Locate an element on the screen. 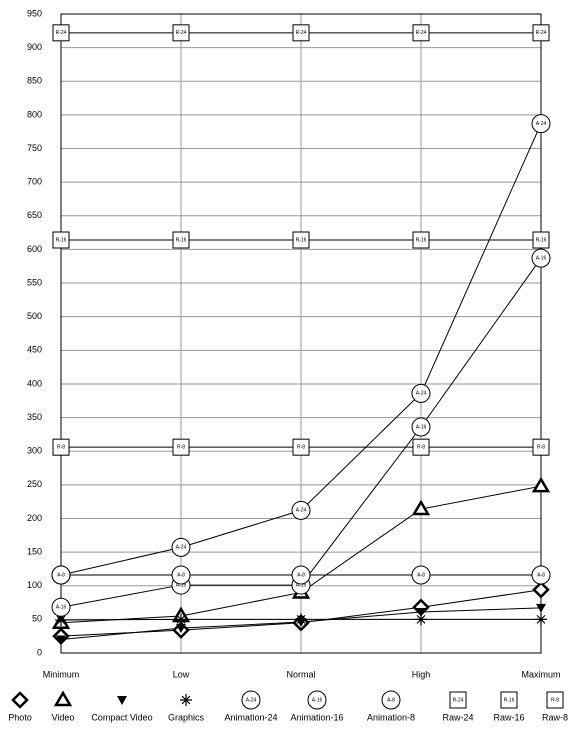 The width and height of the screenshot is (574, 731). series-markers: A-8 A-8 A-8 A-8 A-8 is located at coordinates (301, 575).